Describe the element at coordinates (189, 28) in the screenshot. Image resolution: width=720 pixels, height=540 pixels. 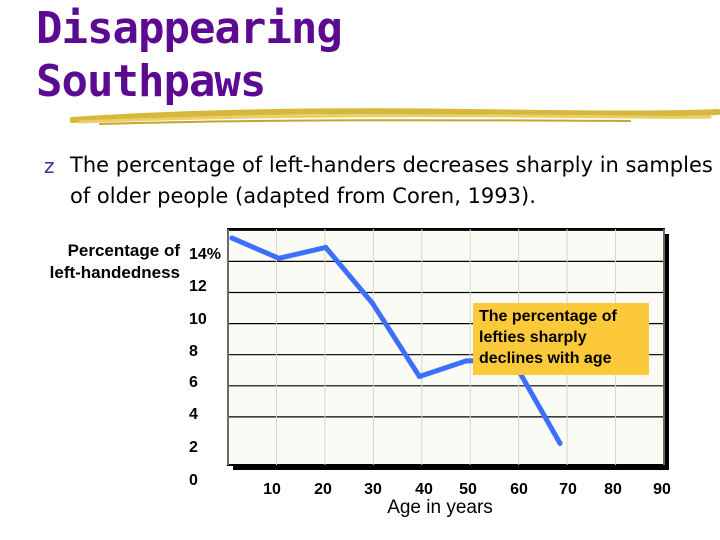
I see `title-line-1: Disappearing` at that location.